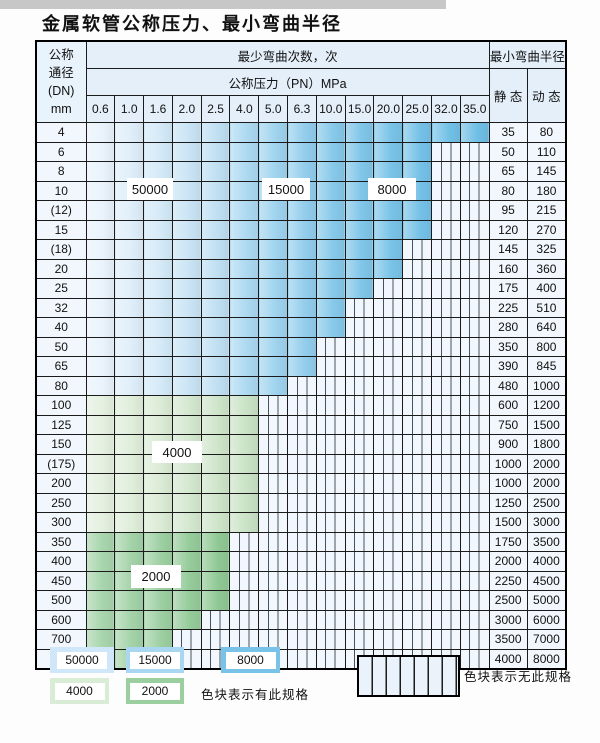 The height and width of the screenshot is (743, 600). Describe the element at coordinates (156, 576) in the screenshot. I see `cycles-label-2000: 2000` at that location.